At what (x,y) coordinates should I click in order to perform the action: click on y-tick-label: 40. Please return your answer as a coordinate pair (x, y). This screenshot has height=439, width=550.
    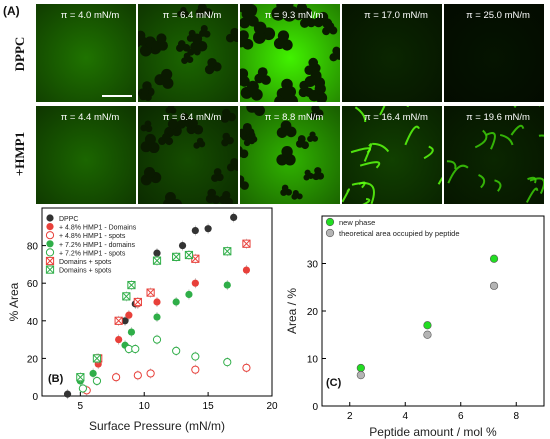
    Looking at the image, I should click on (33, 322).